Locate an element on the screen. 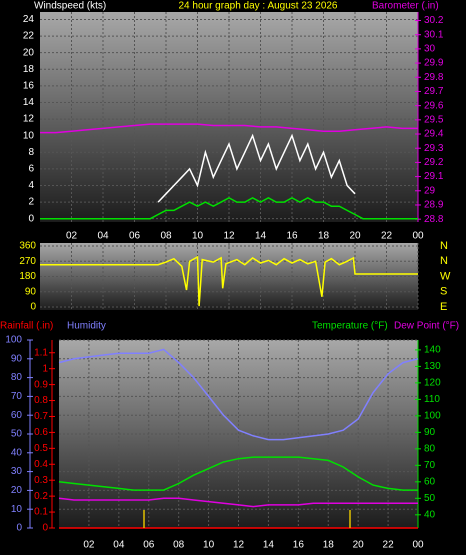 The height and width of the screenshot is (555, 466). wind-axis-label: Windspeed (kts) is located at coordinates (70, 6).